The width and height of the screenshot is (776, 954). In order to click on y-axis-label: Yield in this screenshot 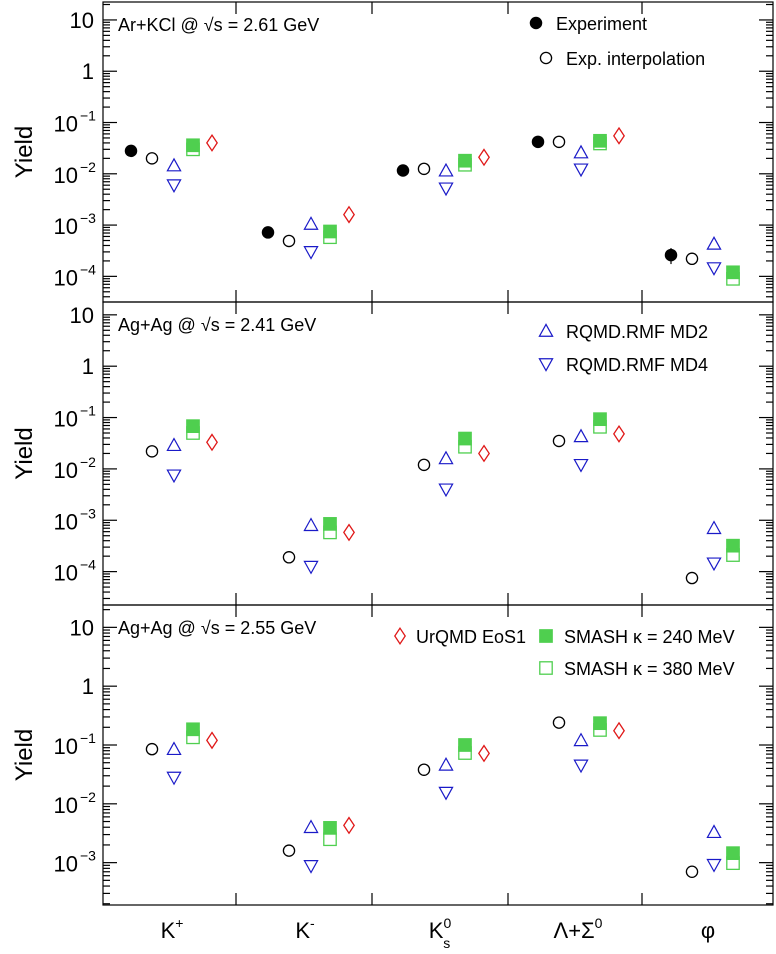, I will do `click(24, 152)`.